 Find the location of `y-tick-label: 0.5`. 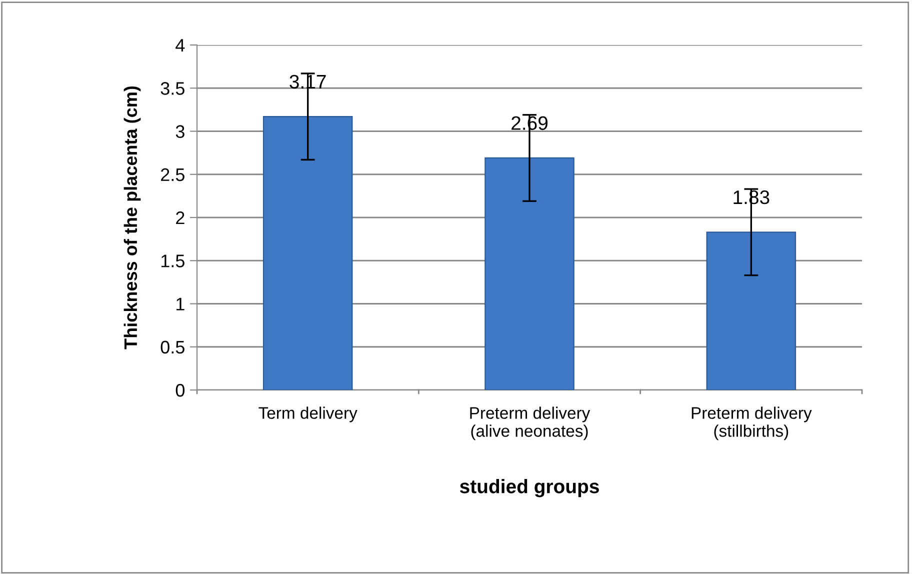

y-tick-label: 0.5 is located at coordinates (172, 347).